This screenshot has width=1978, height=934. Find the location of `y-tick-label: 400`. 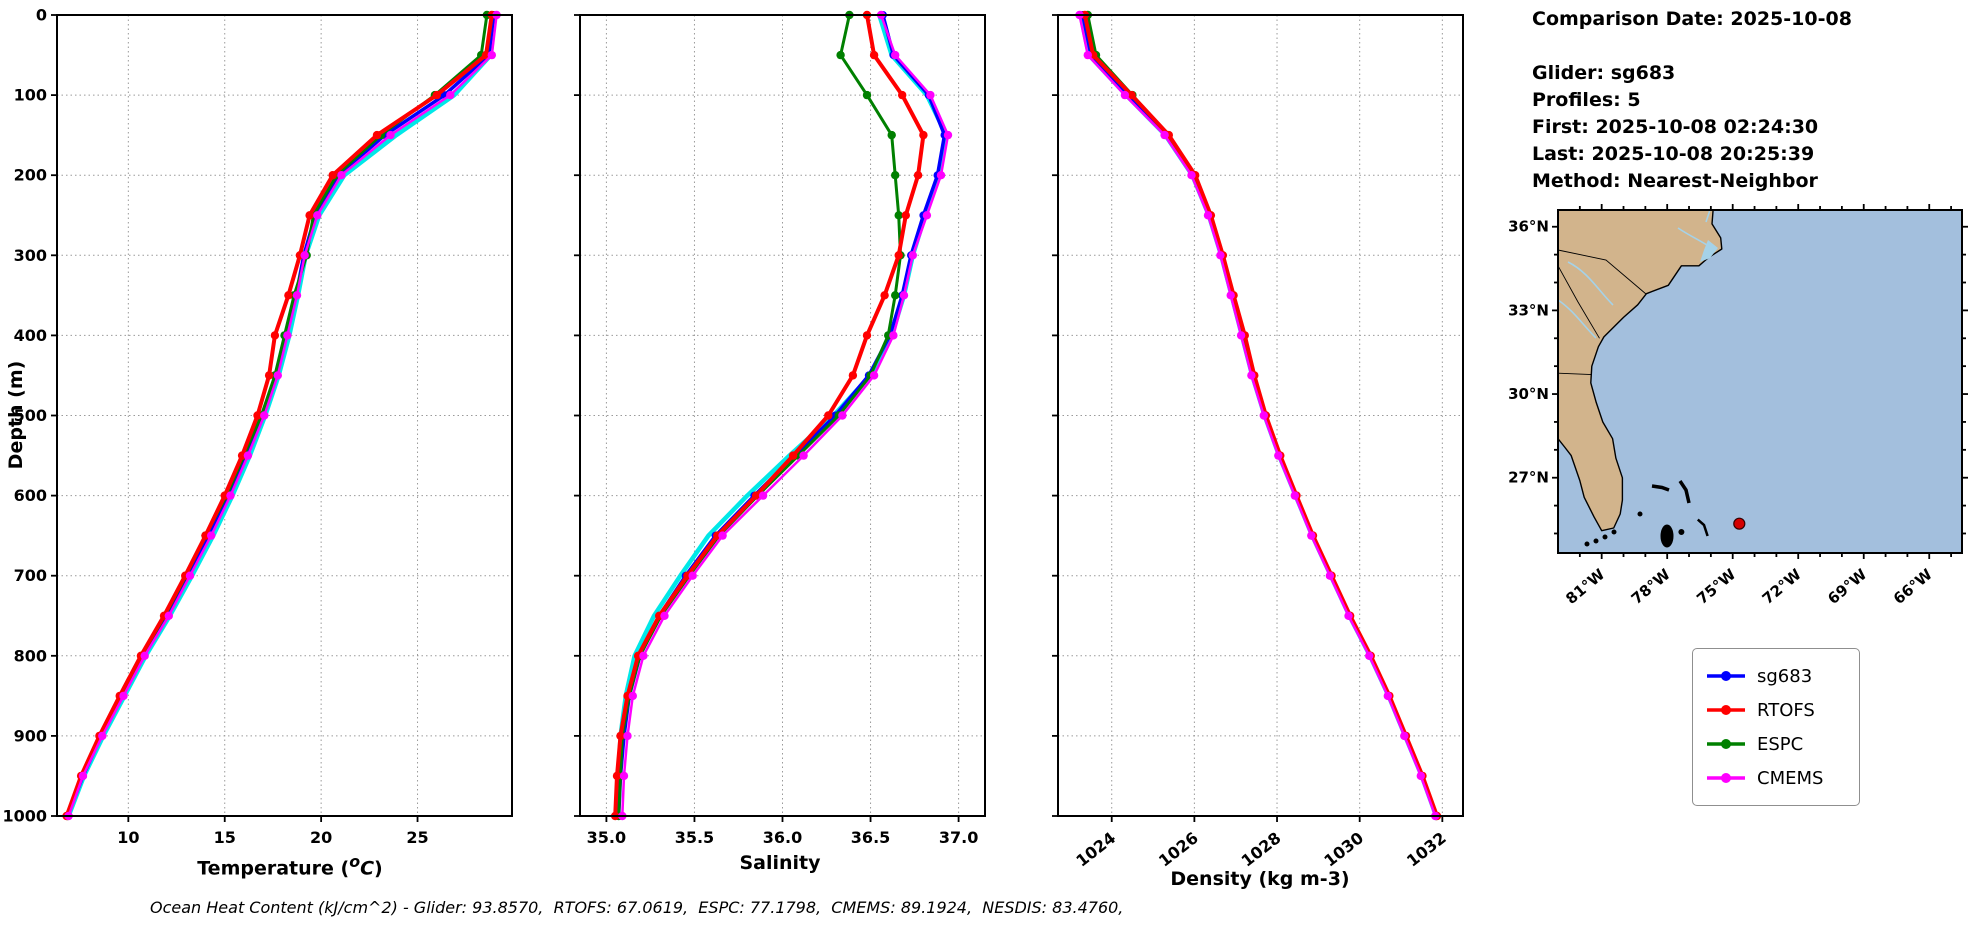

y-tick-label: 400 is located at coordinates (30, 335).